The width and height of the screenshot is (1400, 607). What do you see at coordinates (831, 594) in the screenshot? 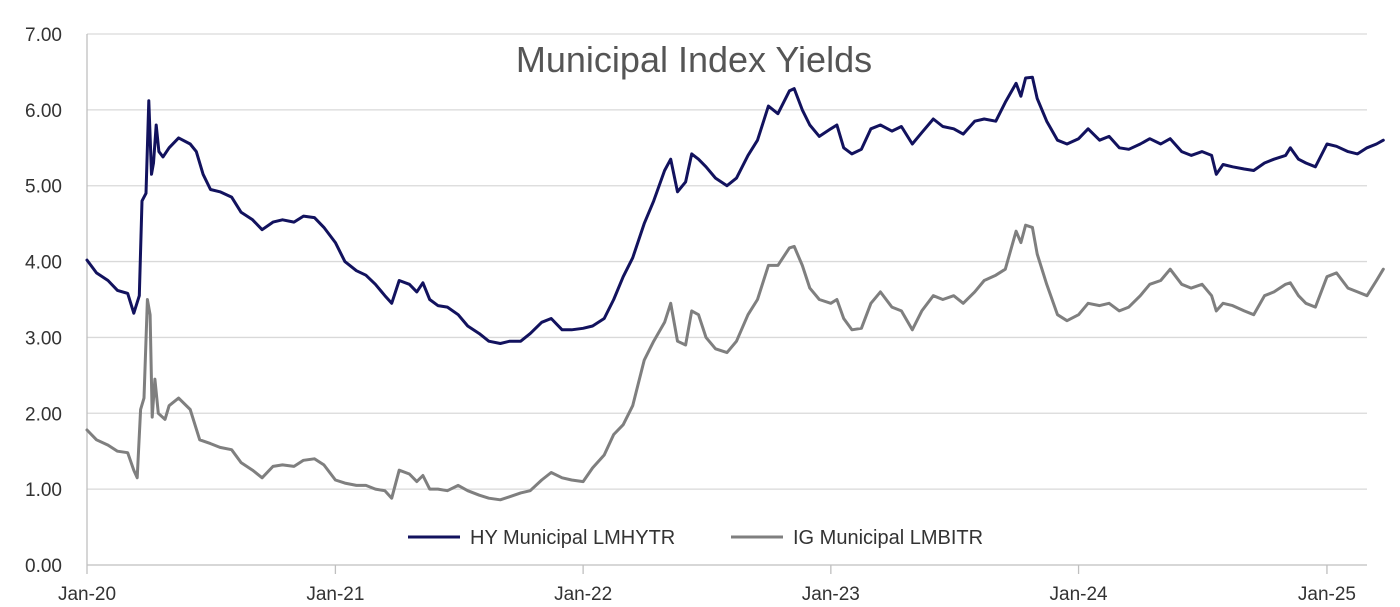
I see `x-tick-label: Jan-23` at bounding box center [831, 594].